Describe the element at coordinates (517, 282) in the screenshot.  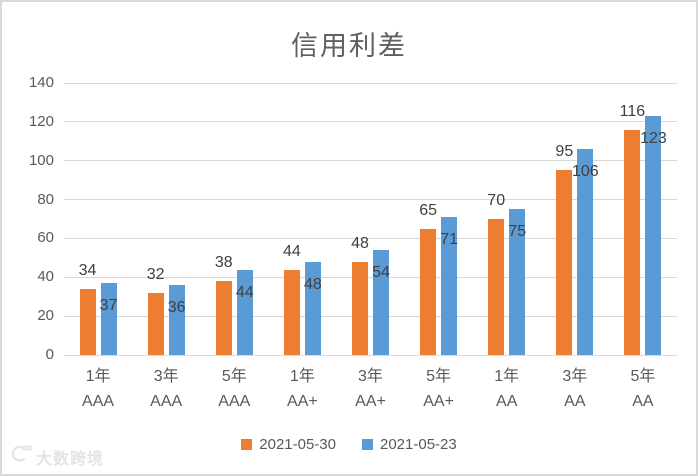
I see `bar-2021-05-23-1年-AA` at that location.